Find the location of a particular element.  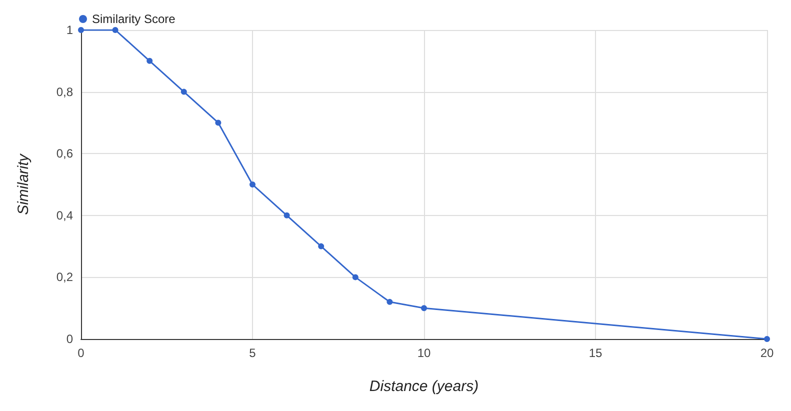

y-tick-label: 0,6 is located at coordinates (65, 153).